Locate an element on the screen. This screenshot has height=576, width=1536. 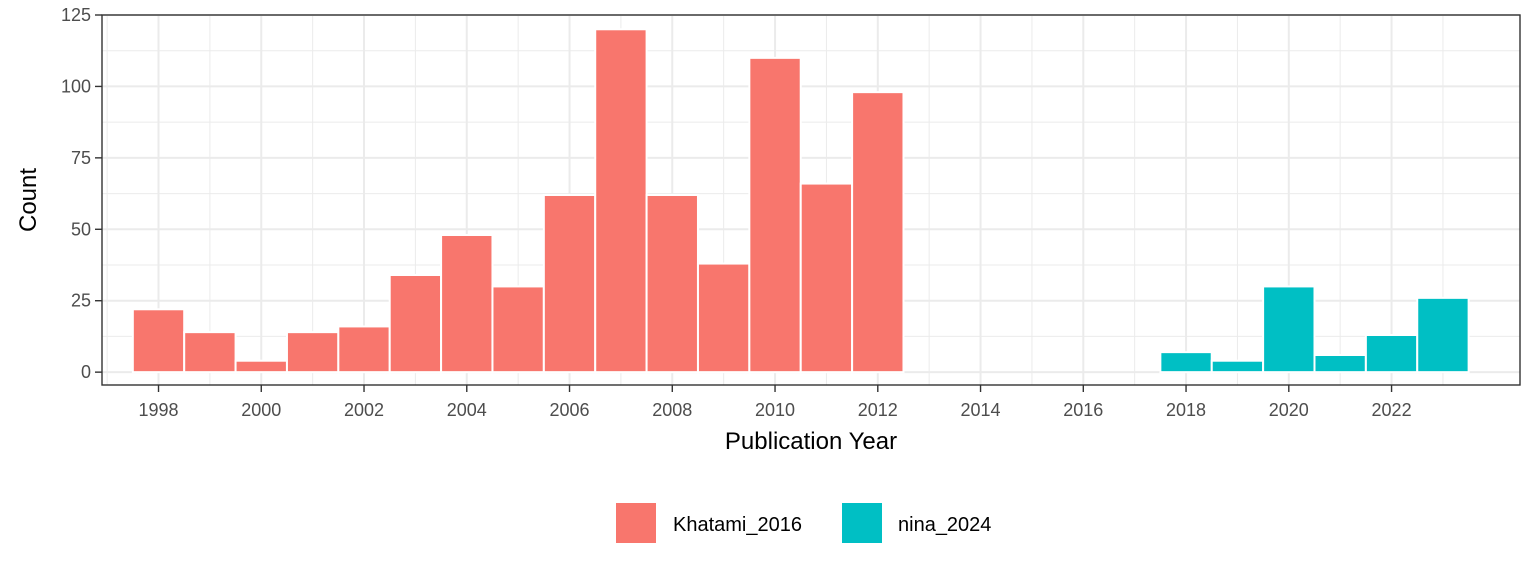
y-tick-label: 100 is located at coordinates (76, 86).